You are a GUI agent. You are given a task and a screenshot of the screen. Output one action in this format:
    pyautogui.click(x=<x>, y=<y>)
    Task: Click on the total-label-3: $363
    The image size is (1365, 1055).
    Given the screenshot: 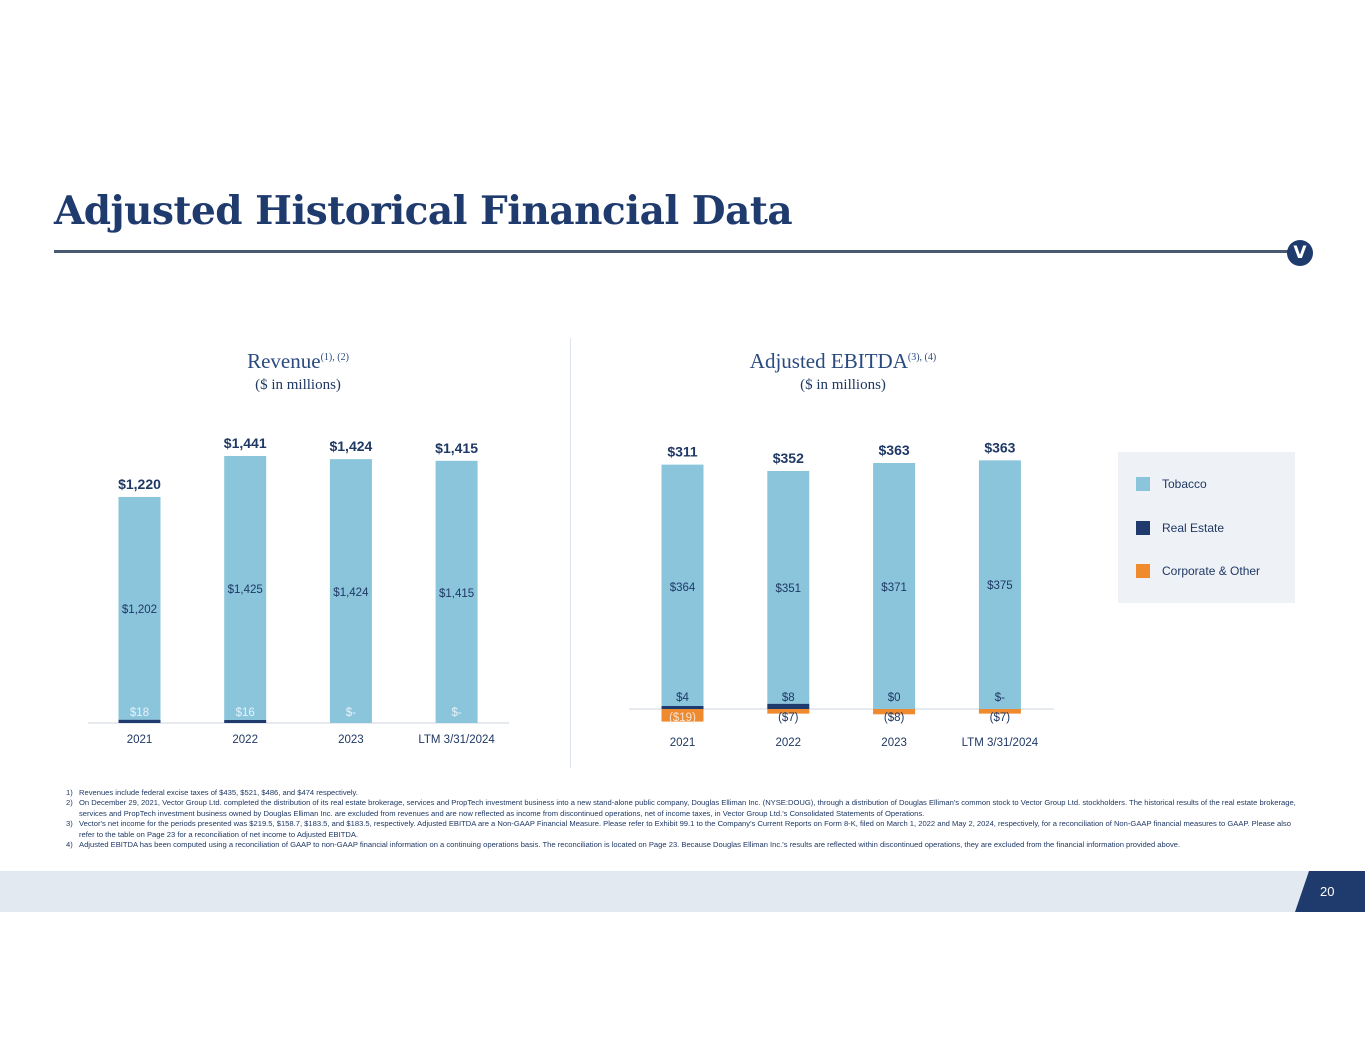 What is the action you would take?
    pyautogui.click(x=999, y=447)
    